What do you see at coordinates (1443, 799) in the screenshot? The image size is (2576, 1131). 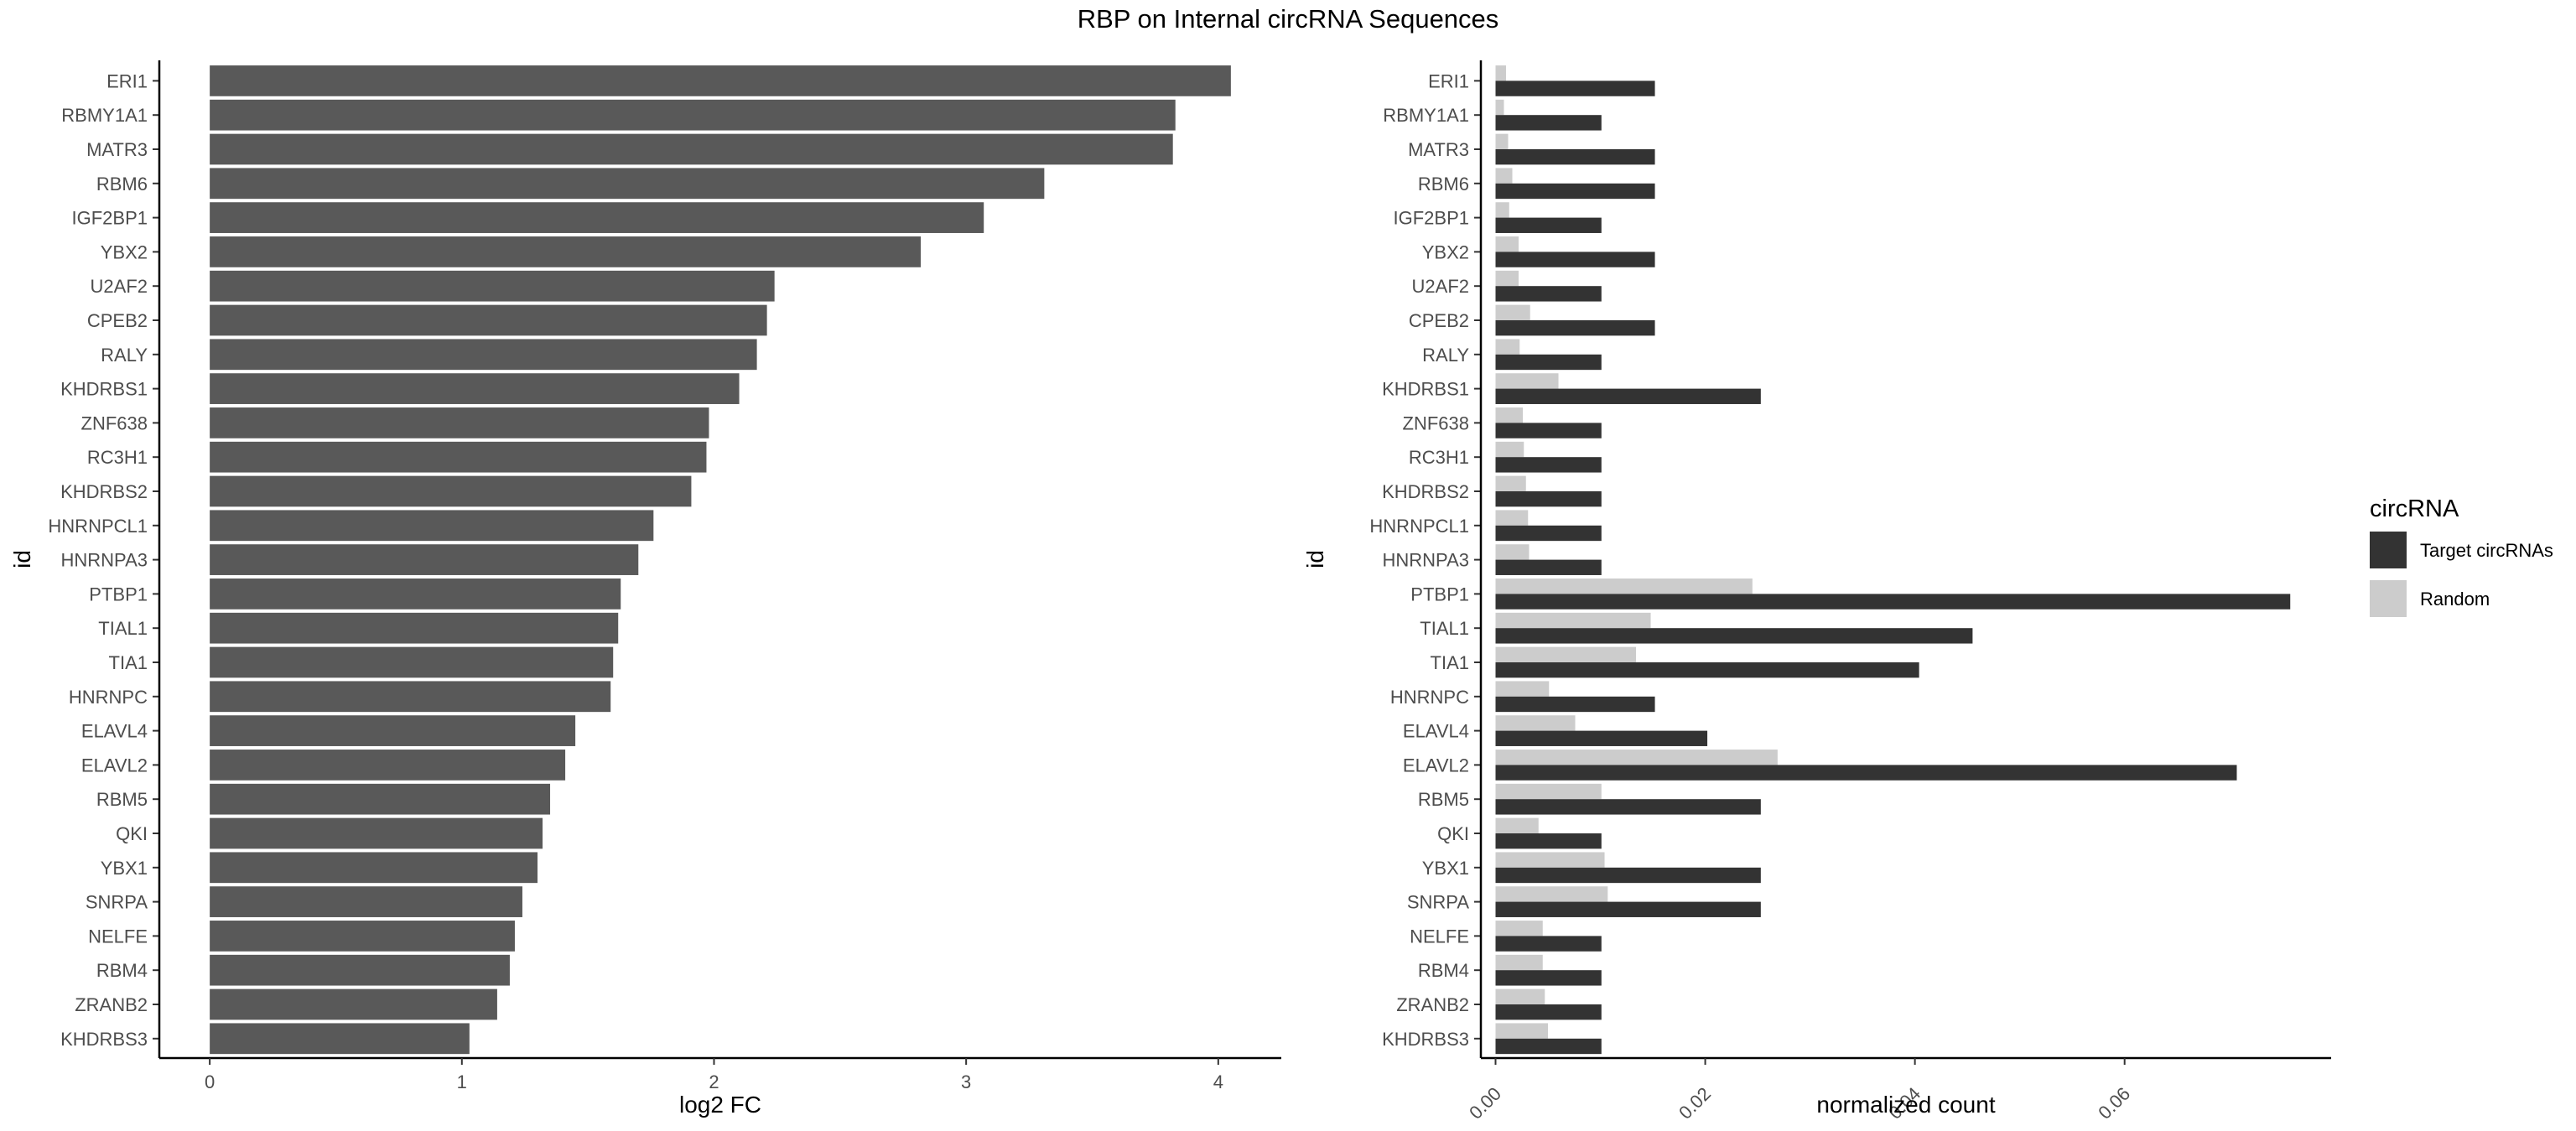 I see `ytick-label-rbm5: RBM5` at bounding box center [1443, 799].